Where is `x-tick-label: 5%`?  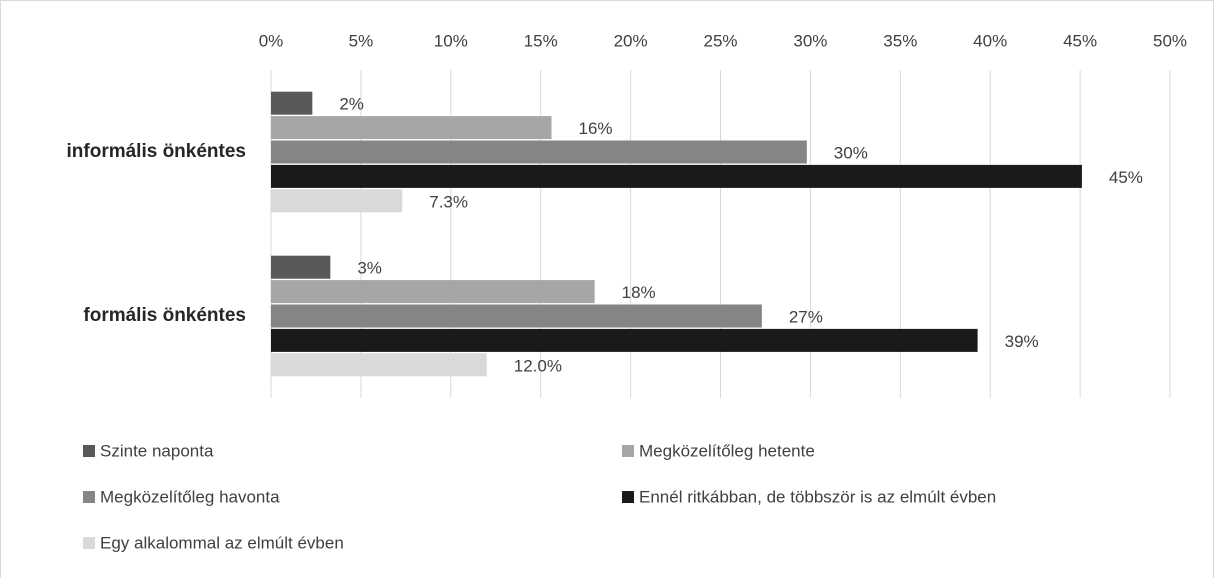 x-tick-label: 5% is located at coordinates (361, 40).